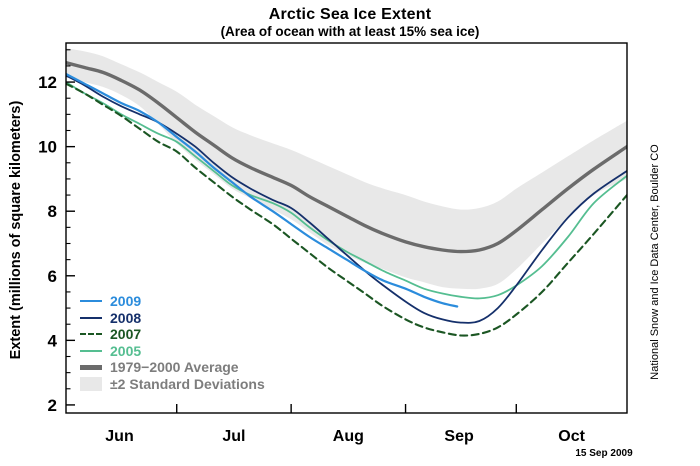 The height and width of the screenshot is (466, 700). I want to click on x-month-label: Oct, so click(571, 436).